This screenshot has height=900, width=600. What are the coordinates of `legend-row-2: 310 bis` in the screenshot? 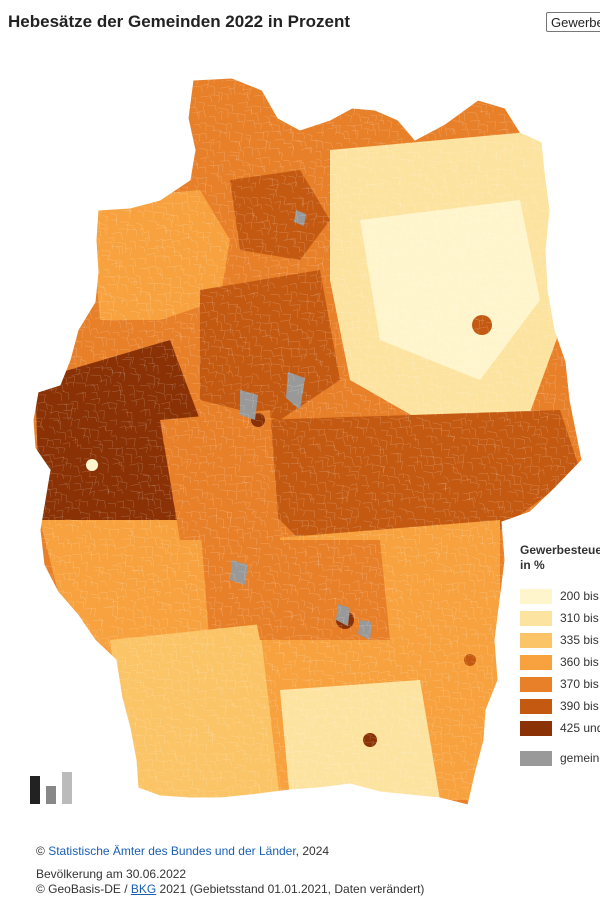 It's located at (560, 618).